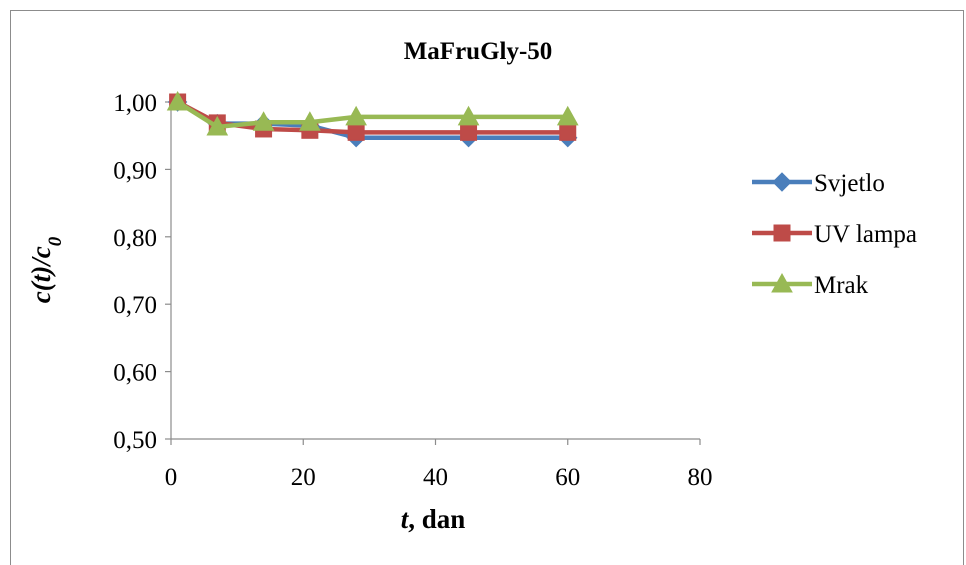 Image resolution: width=966 pixels, height=565 pixels. I want to click on legend-label: Mrak, so click(841, 285).